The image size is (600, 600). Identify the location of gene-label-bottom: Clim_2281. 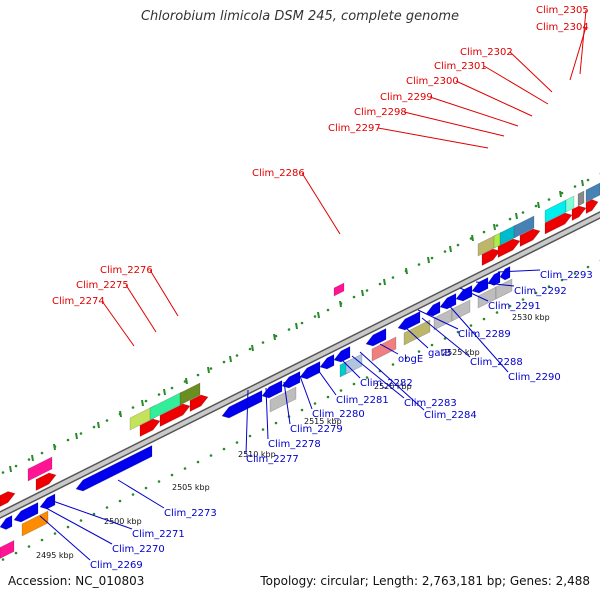
(362, 400).